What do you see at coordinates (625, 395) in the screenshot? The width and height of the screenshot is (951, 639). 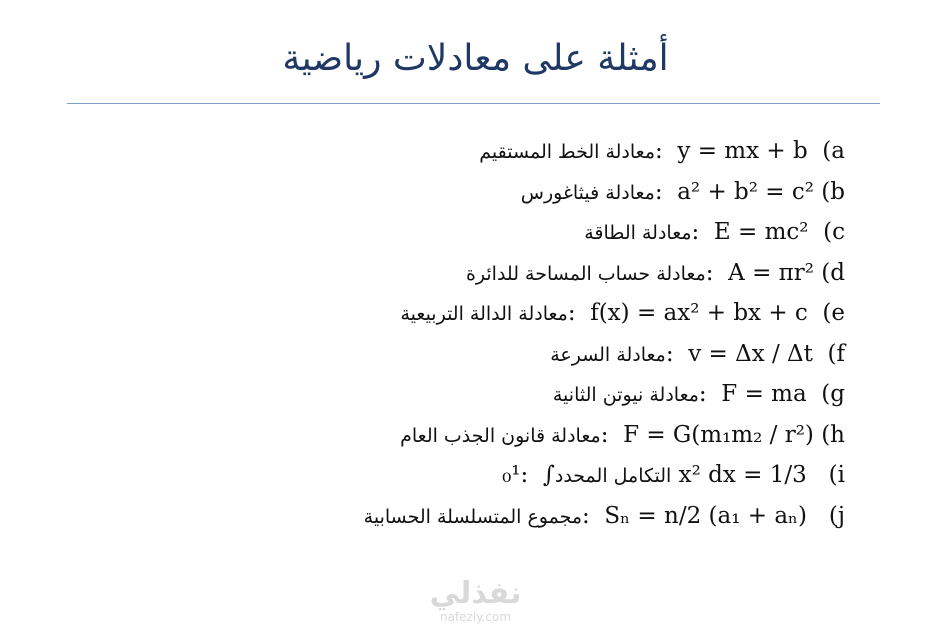 I see `equation-label: معادلة نيوتن الثانية` at bounding box center [625, 395].